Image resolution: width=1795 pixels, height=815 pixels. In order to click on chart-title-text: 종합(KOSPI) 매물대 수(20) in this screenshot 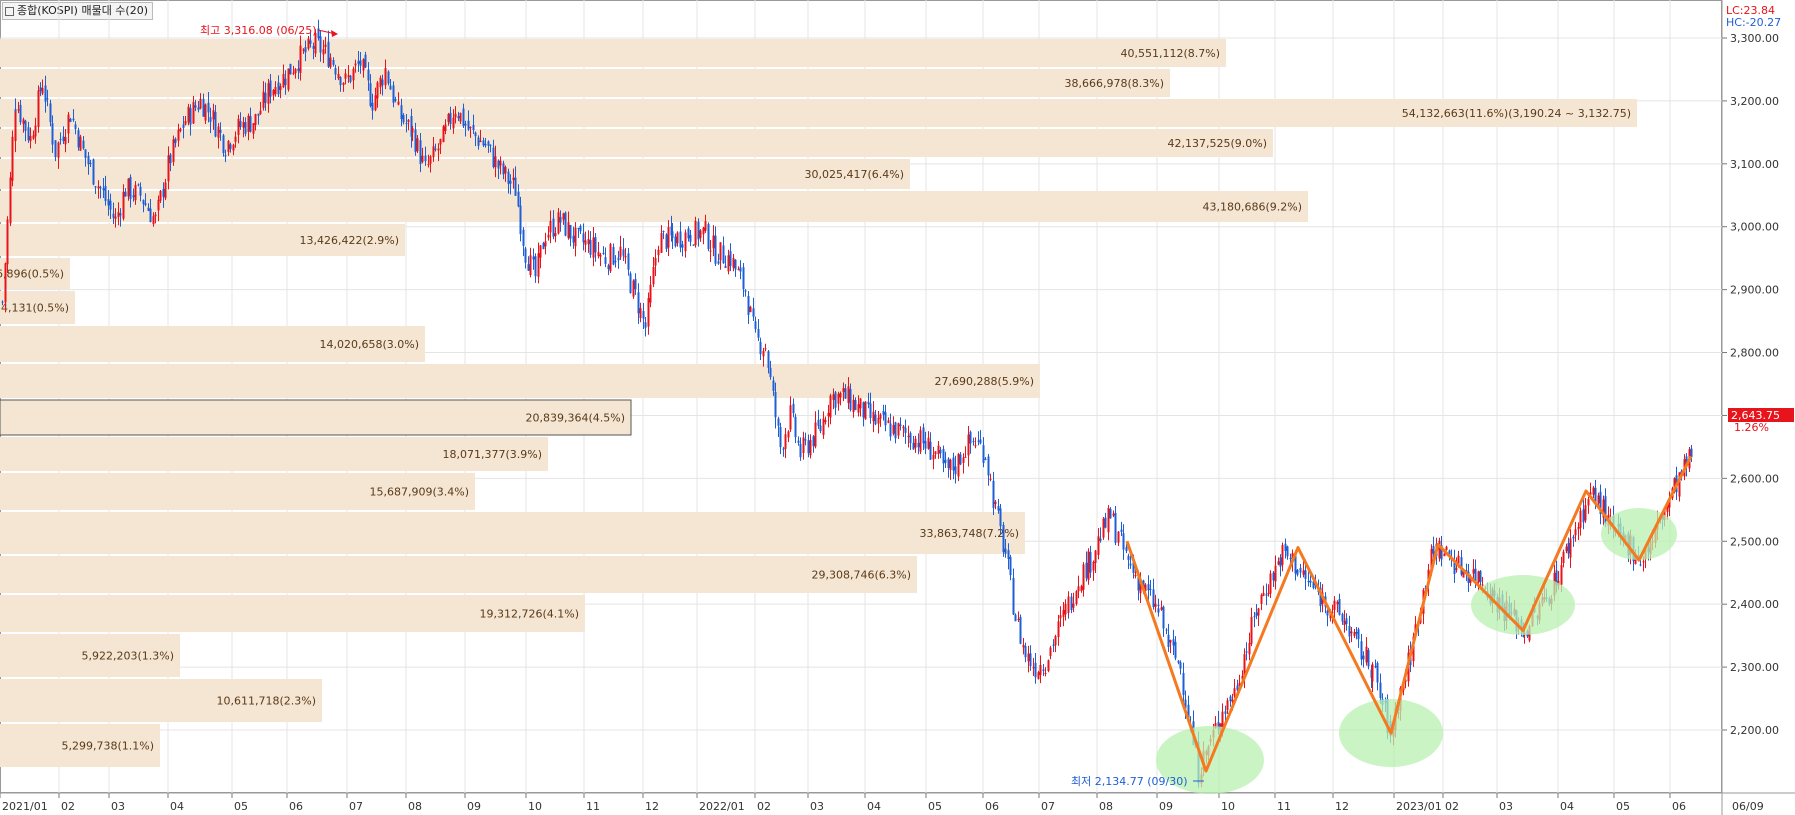, I will do `click(83, 10)`.